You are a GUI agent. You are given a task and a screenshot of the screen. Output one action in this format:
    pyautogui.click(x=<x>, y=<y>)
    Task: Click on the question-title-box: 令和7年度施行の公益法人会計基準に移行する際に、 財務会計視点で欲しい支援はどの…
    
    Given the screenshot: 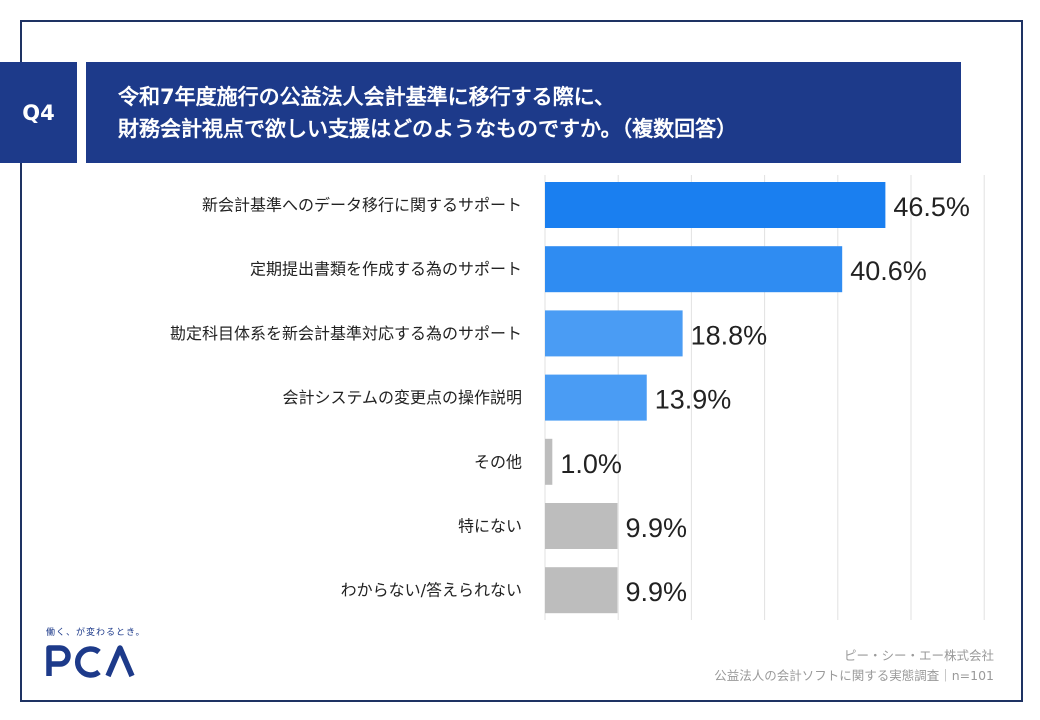 What is the action you would take?
    pyautogui.click(x=523, y=112)
    